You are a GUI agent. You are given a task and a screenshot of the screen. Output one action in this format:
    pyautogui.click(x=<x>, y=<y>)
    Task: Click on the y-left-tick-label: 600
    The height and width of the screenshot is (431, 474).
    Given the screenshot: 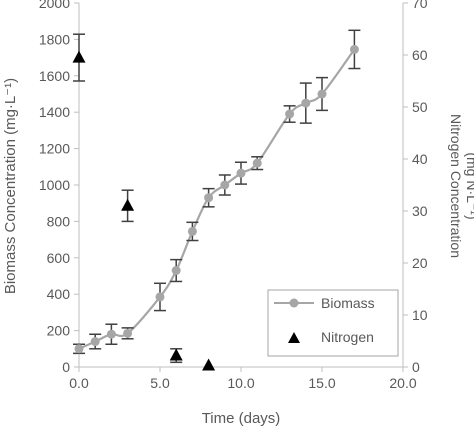 What is the action you would take?
    pyautogui.click(x=59, y=258)
    